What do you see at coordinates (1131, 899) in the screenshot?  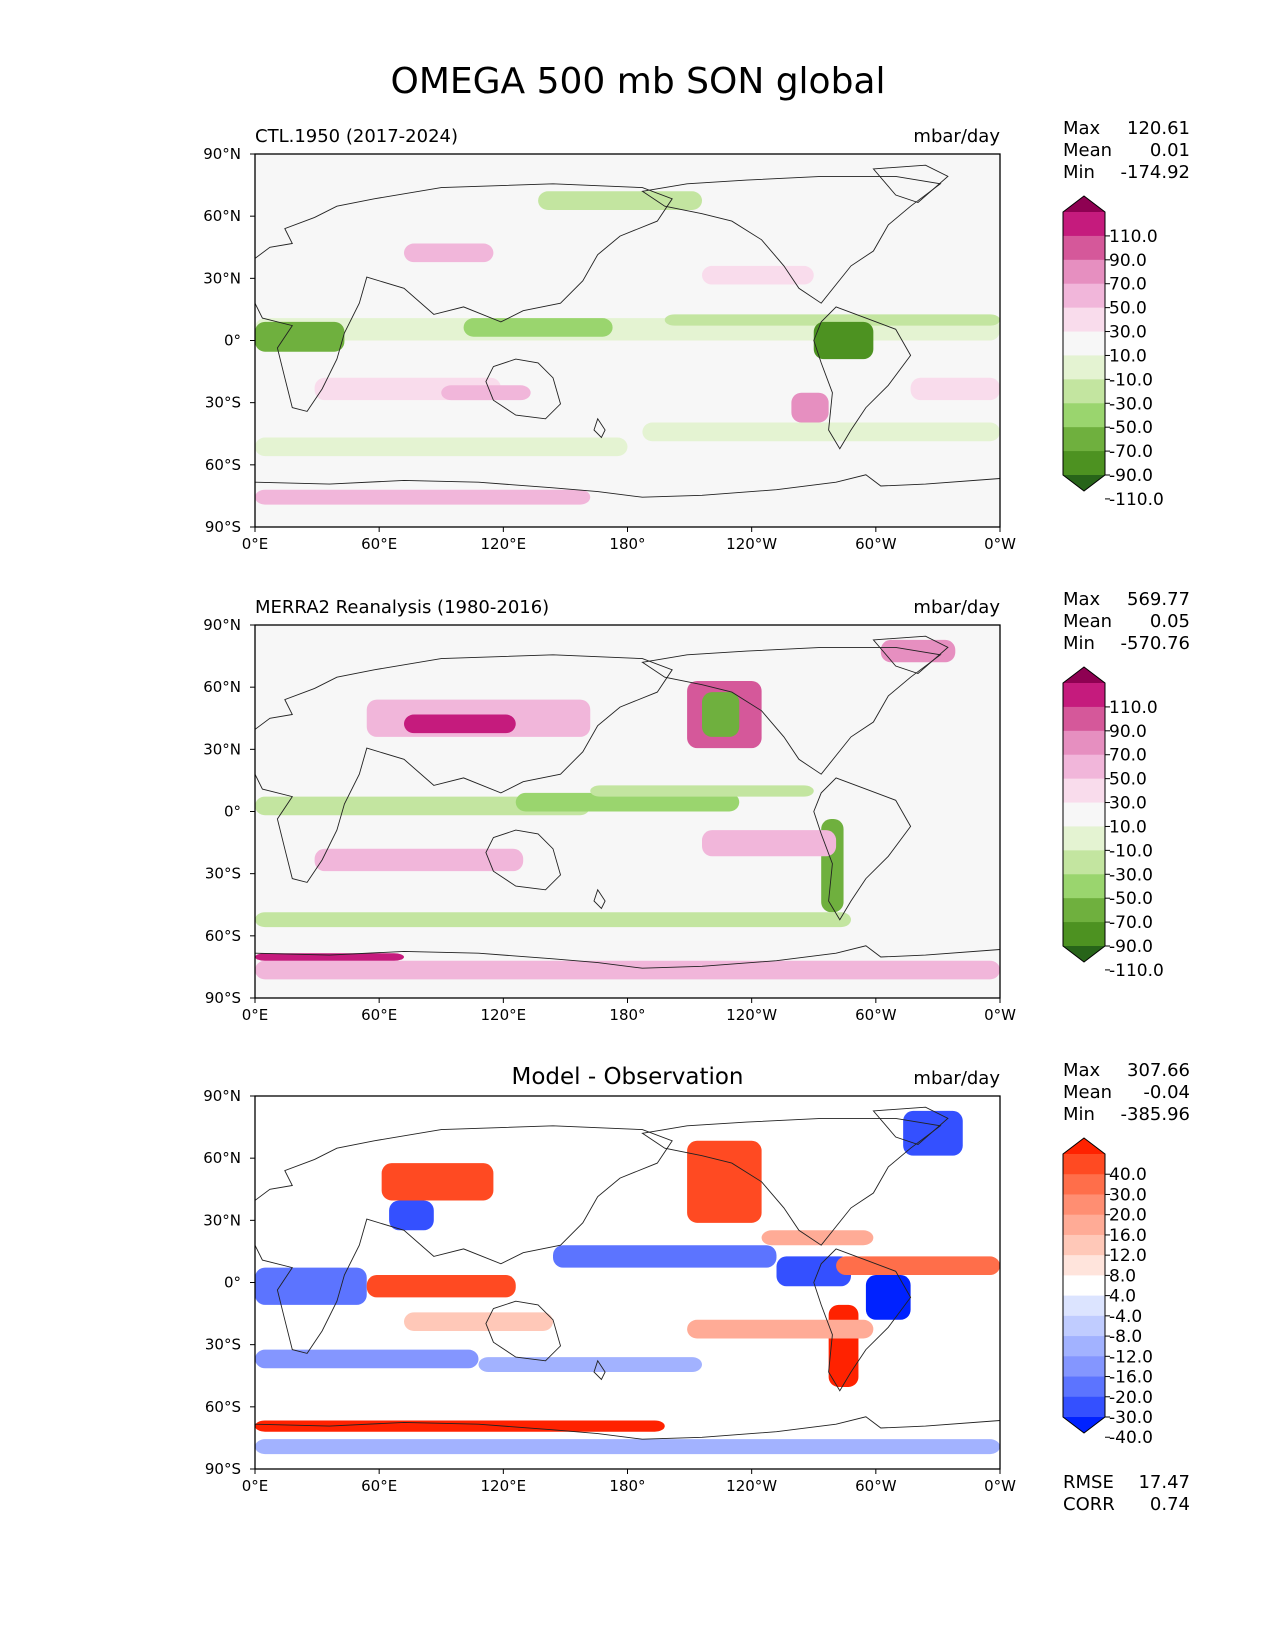 I see `colorbar-label: -50.0` at bounding box center [1131, 899].